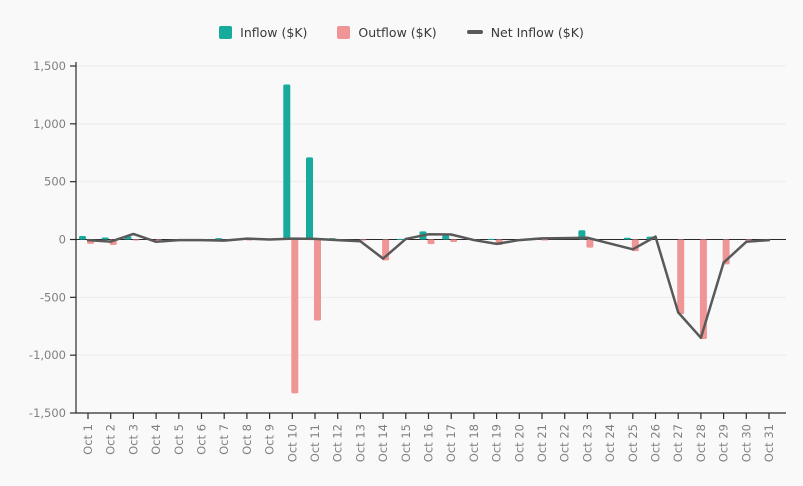 The height and width of the screenshot is (486, 803). I want to click on x-tick-label: Oct 23, so click(587, 443).